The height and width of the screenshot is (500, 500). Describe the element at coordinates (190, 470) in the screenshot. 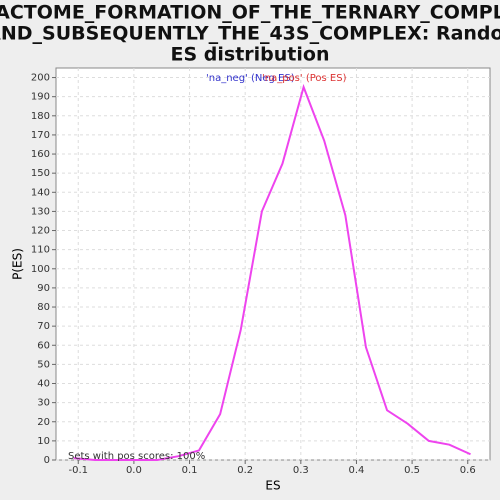

I see `x-tick-label: 0.1` at that location.